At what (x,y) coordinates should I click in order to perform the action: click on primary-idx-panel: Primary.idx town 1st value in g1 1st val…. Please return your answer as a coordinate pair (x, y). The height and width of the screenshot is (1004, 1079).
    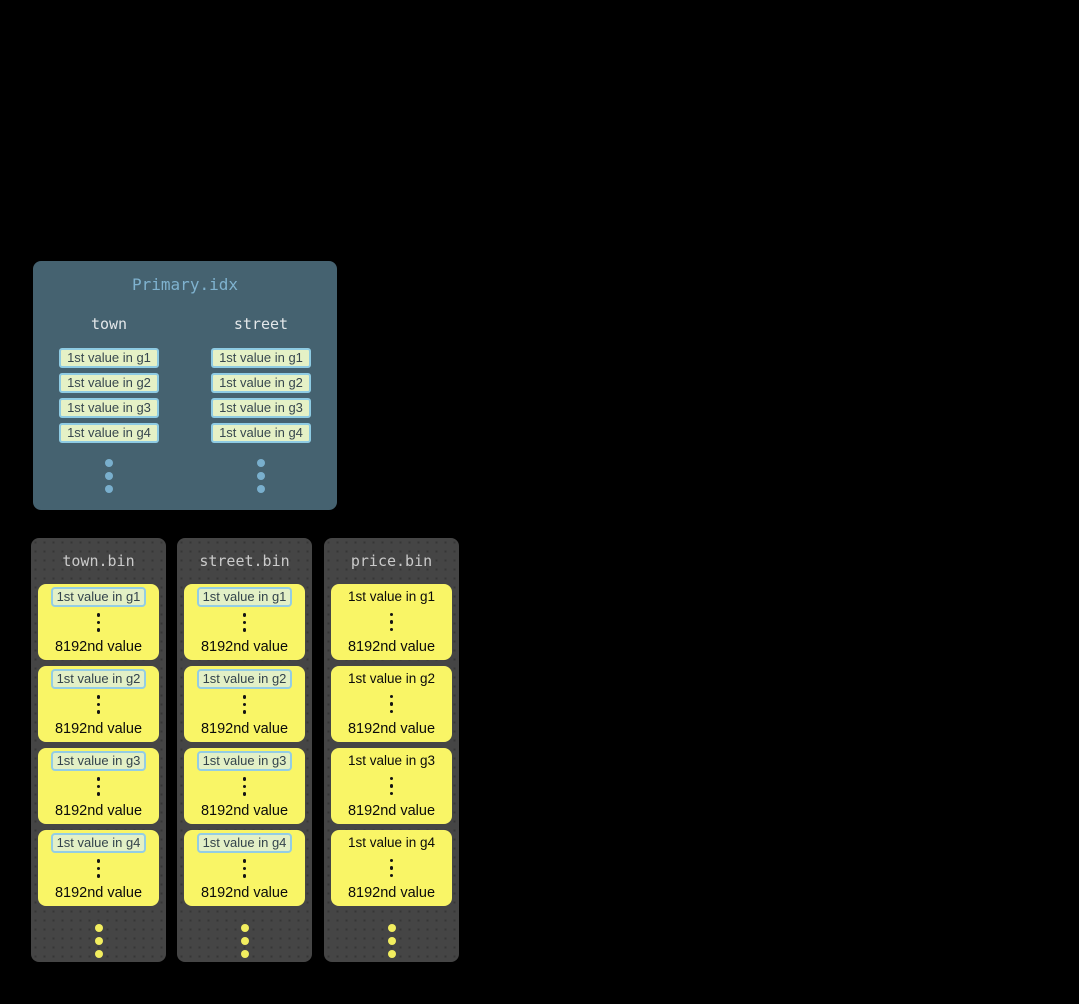
    Looking at the image, I should click on (185, 385).